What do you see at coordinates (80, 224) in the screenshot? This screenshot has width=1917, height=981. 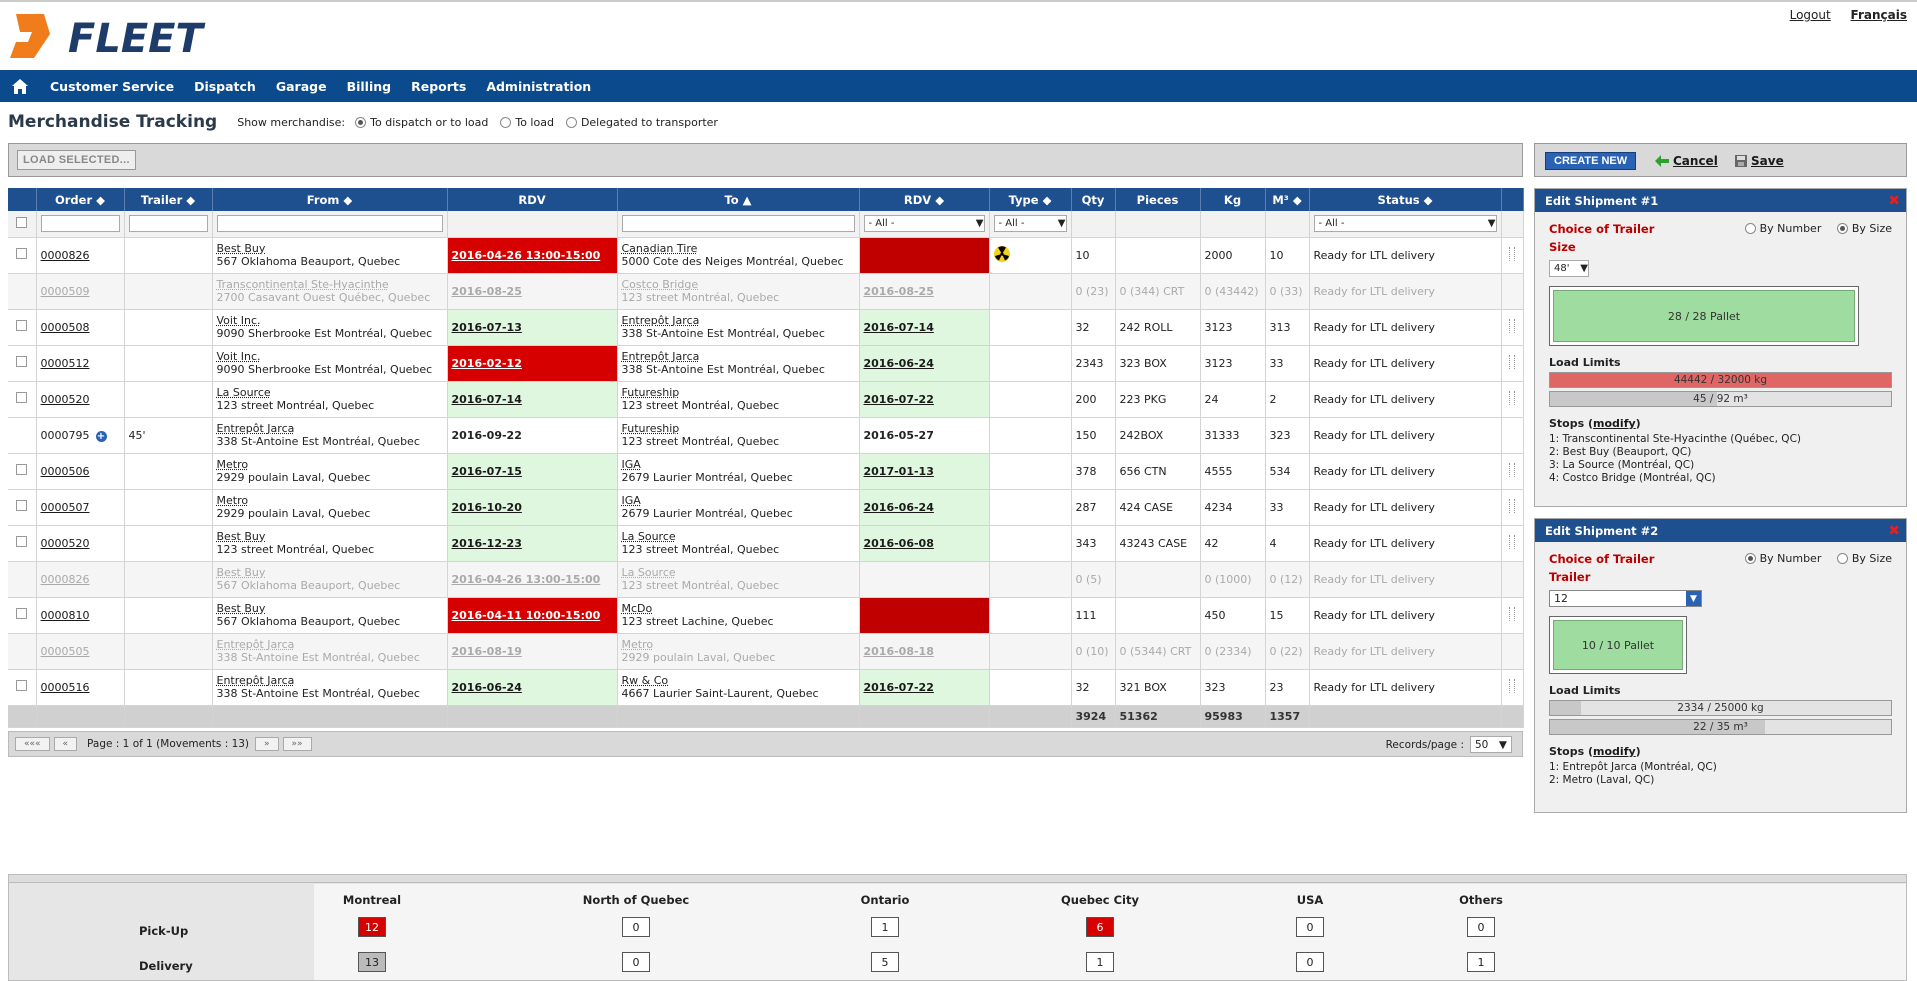 I see `order-filter-input` at bounding box center [80, 224].